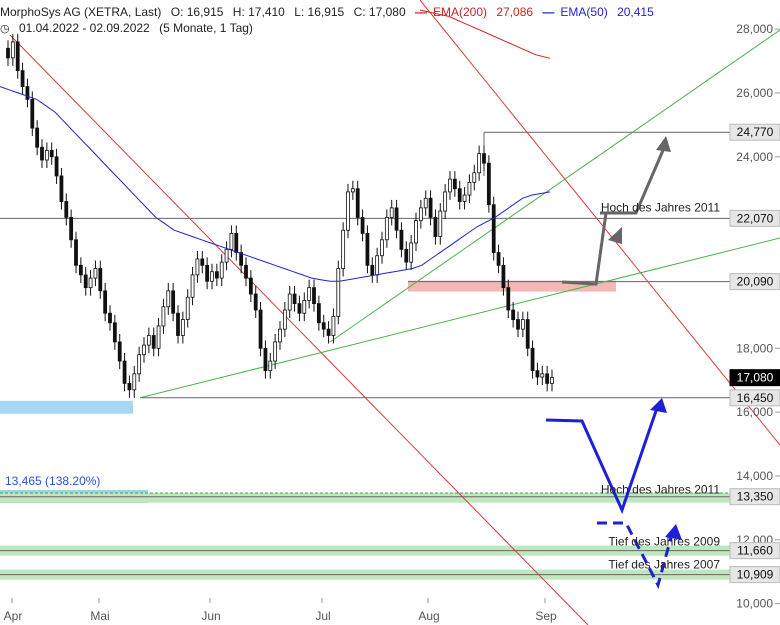  Describe the element at coordinates (755, 551) in the screenshot. I see `level-label-11-660: 11,660` at that location.